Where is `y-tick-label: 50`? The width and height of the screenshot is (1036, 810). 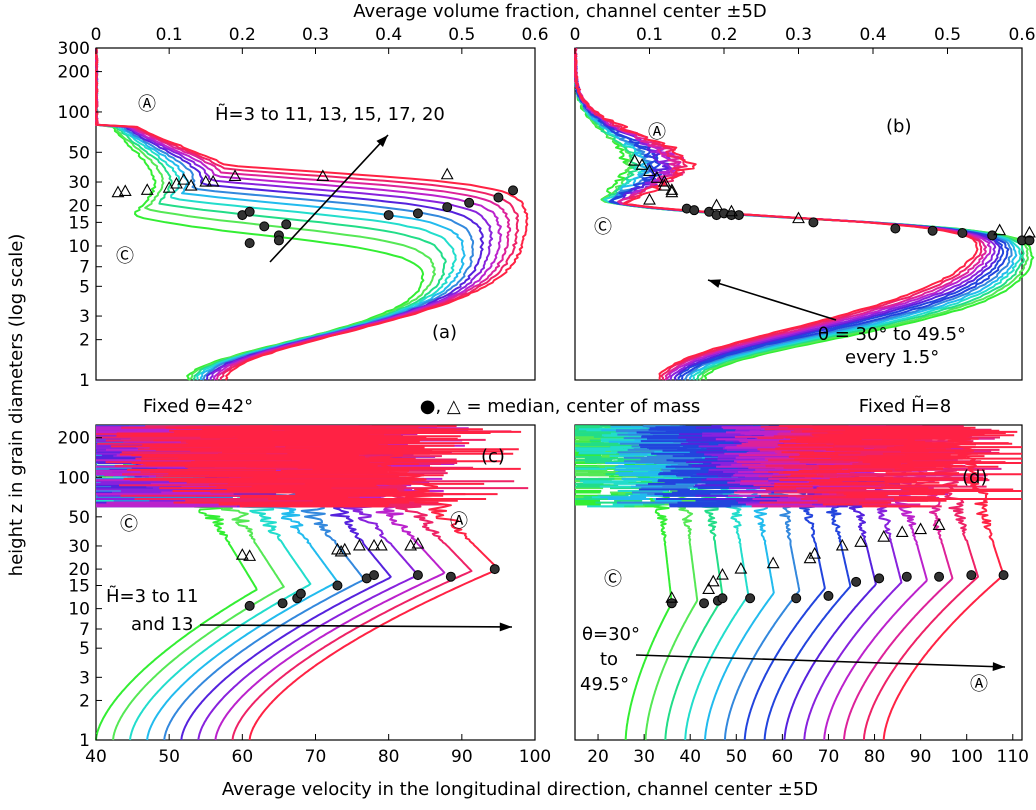 y-tick-label: 50 is located at coordinates (79, 518).